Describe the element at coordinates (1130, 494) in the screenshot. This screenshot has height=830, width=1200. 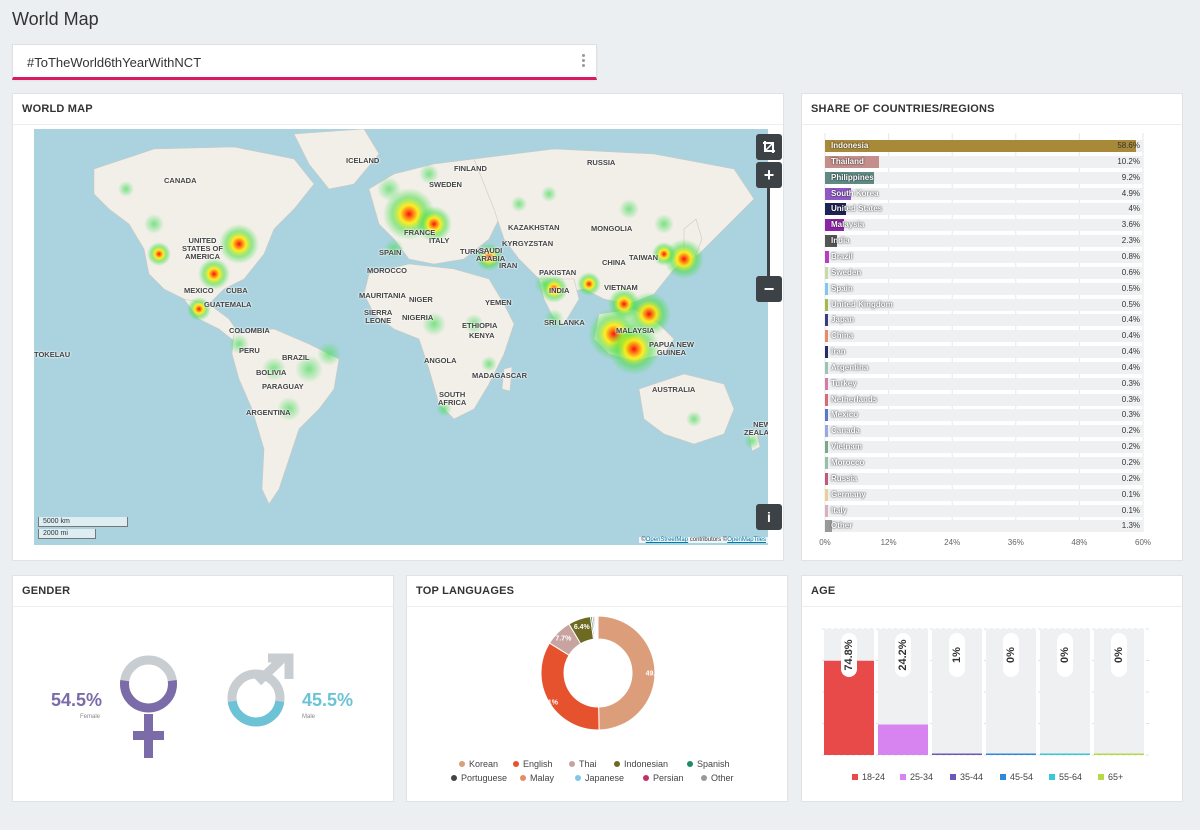
I see `share-bar-value: 0.1%` at that location.